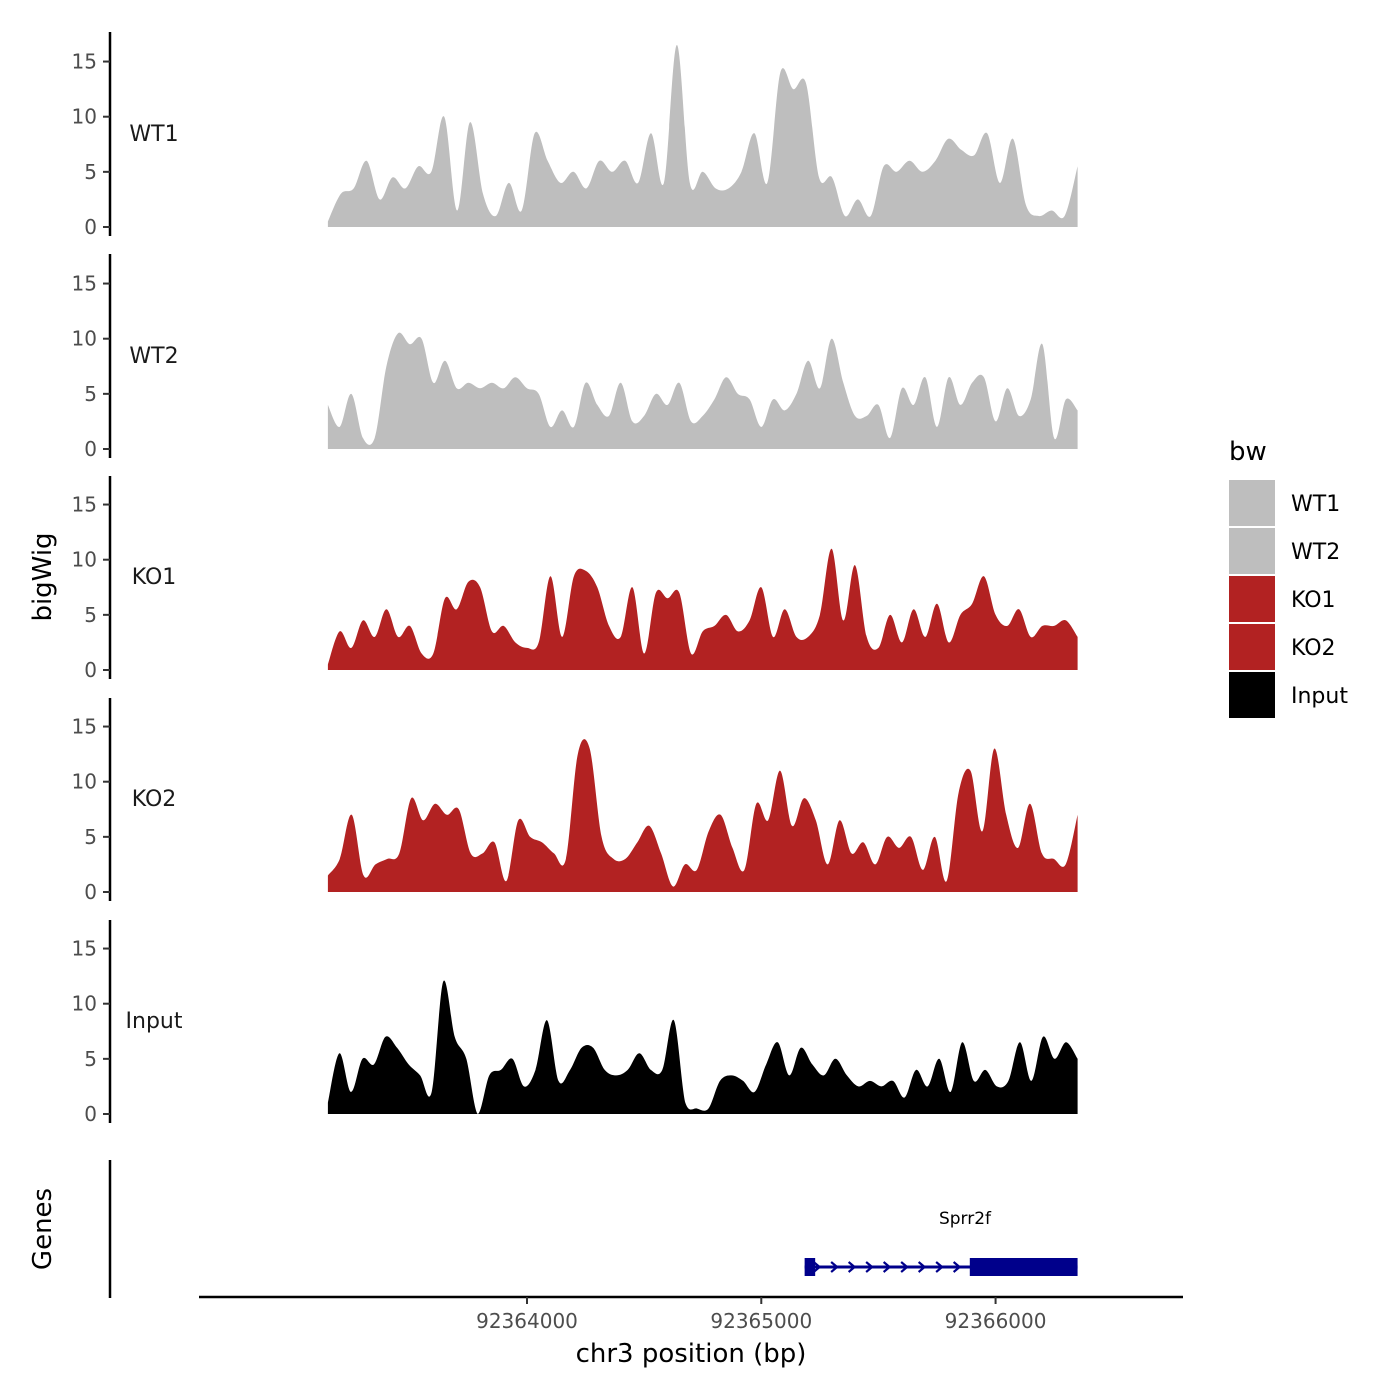 The height and width of the screenshot is (1400, 1400). What do you see at coordinates (1284, 503) in the screenshot?
I see `legend-item-wt1: WT1` at bounding box center [1284, 503].